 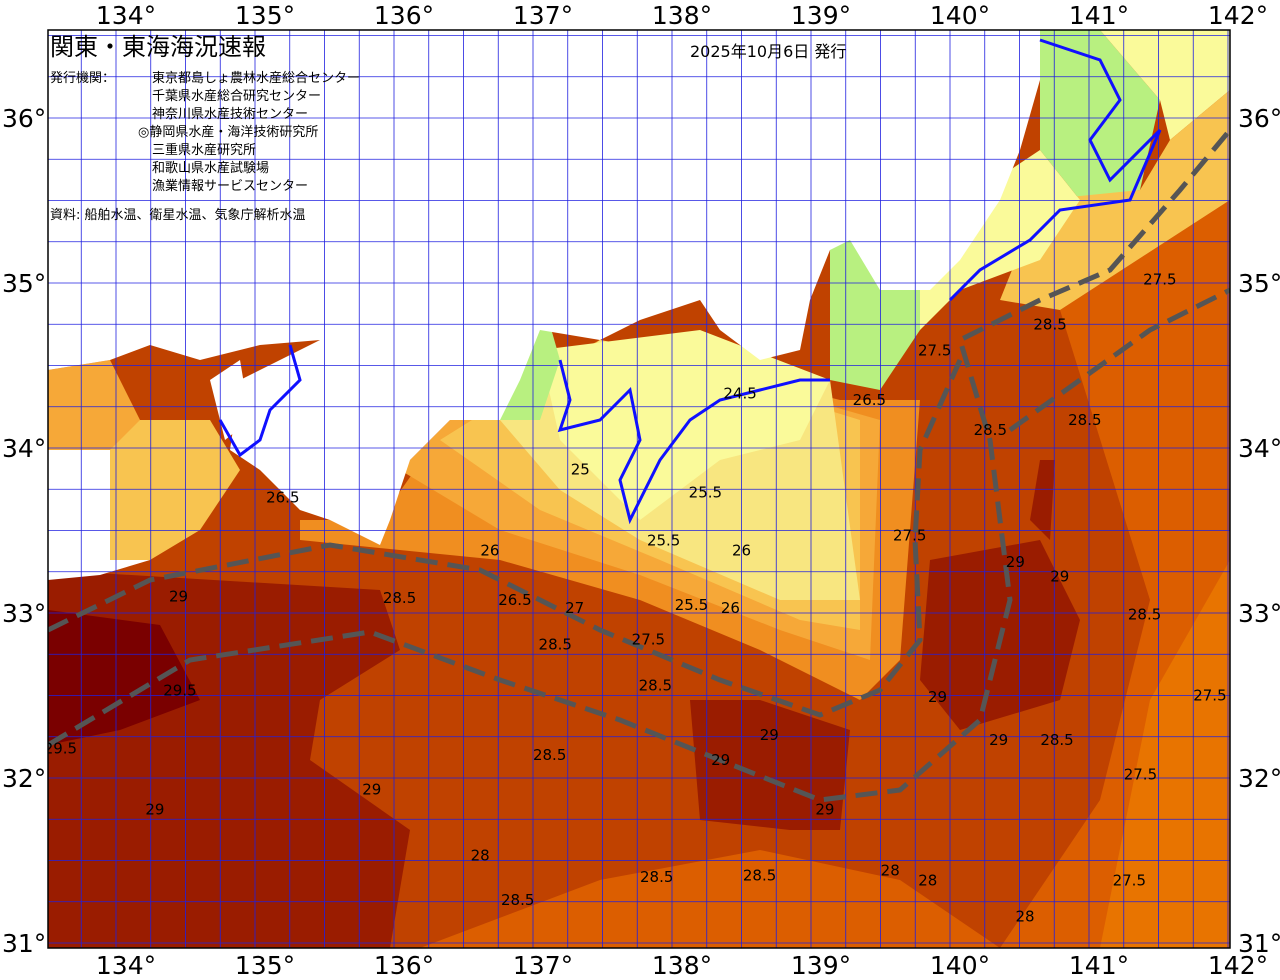 I want to click on agency-label: 発行機関：, so click(x=83, y=78).